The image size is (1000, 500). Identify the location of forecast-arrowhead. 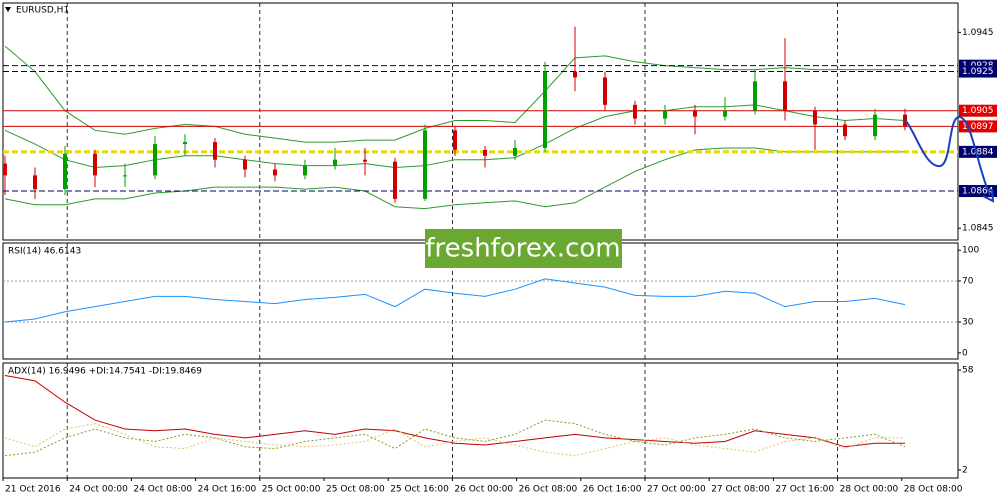
(988, 195).